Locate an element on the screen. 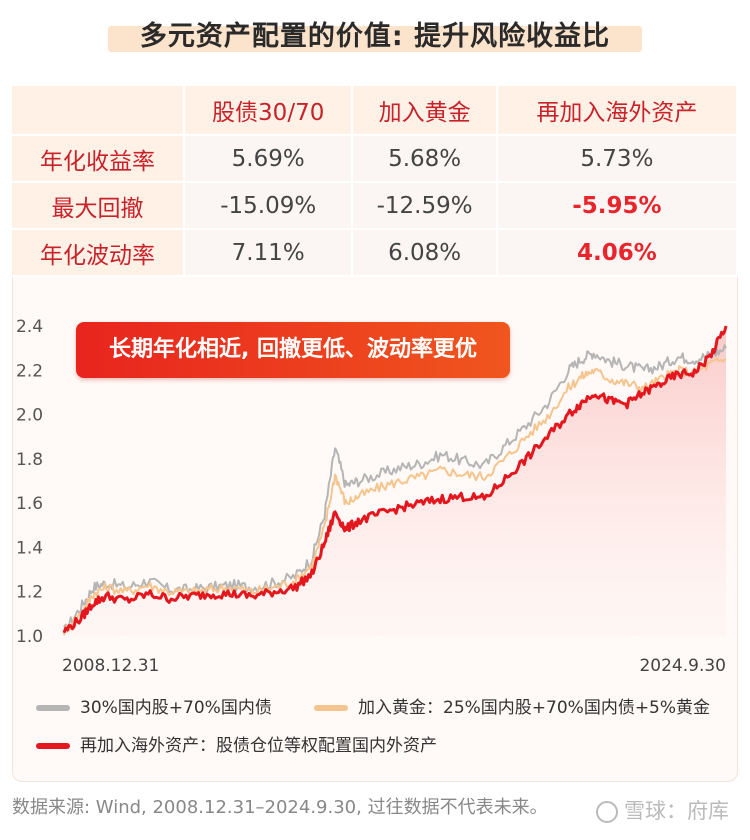  table-row: 年化收益率 5.69% 5.68% 5.73% is located at coordinates (375, 159).